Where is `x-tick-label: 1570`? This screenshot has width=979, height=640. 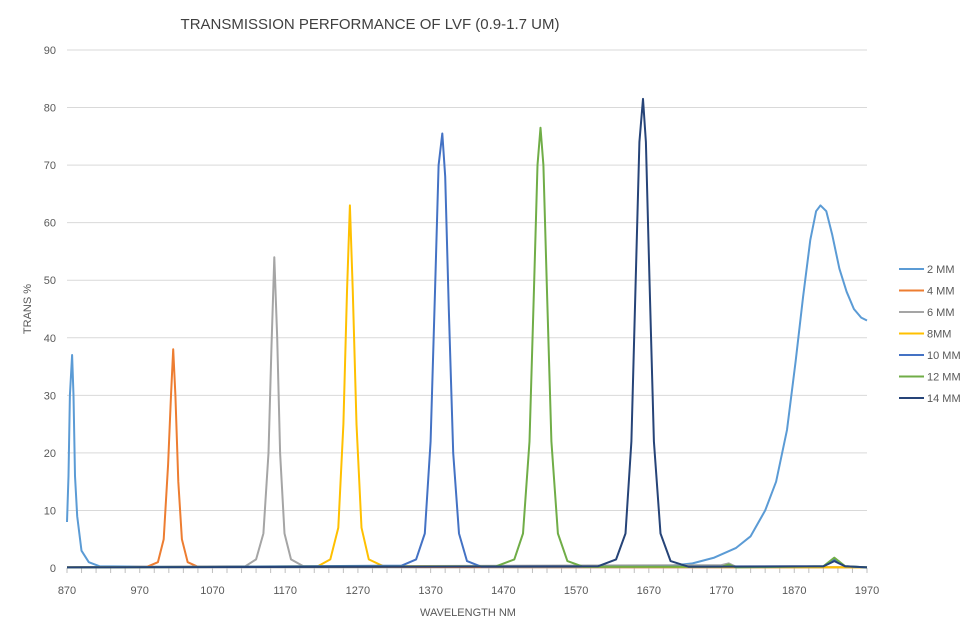
x-tick-label: 1570 is located at coordinates (576, 591).